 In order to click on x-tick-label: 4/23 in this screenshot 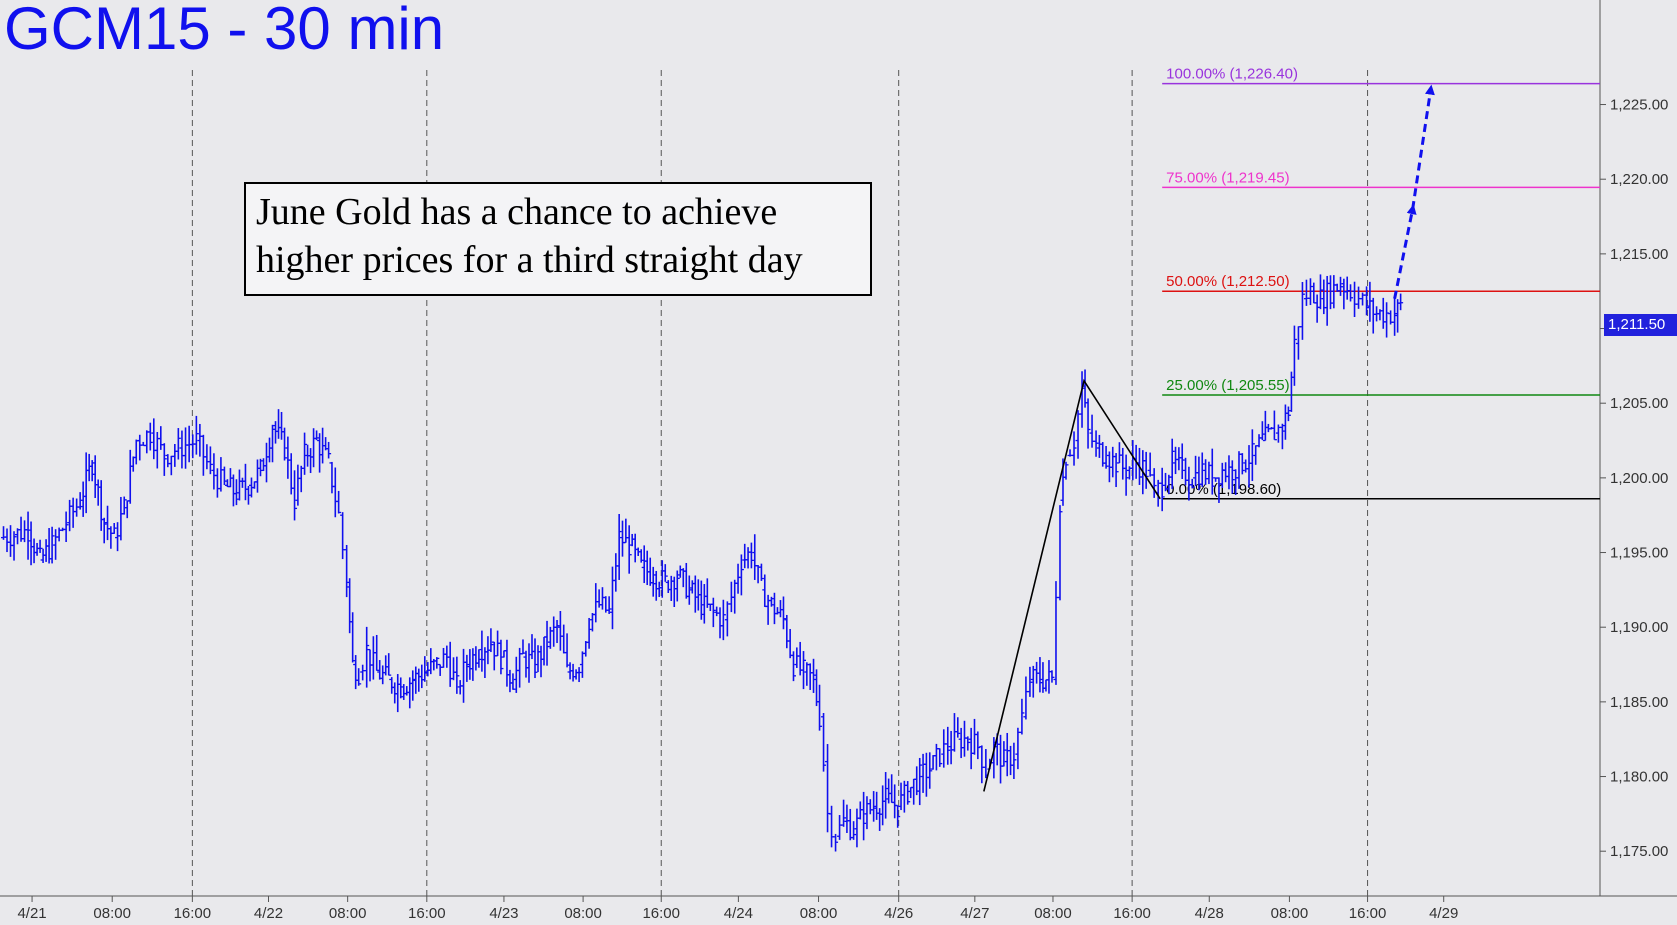, I will do `click(503, 913)`.